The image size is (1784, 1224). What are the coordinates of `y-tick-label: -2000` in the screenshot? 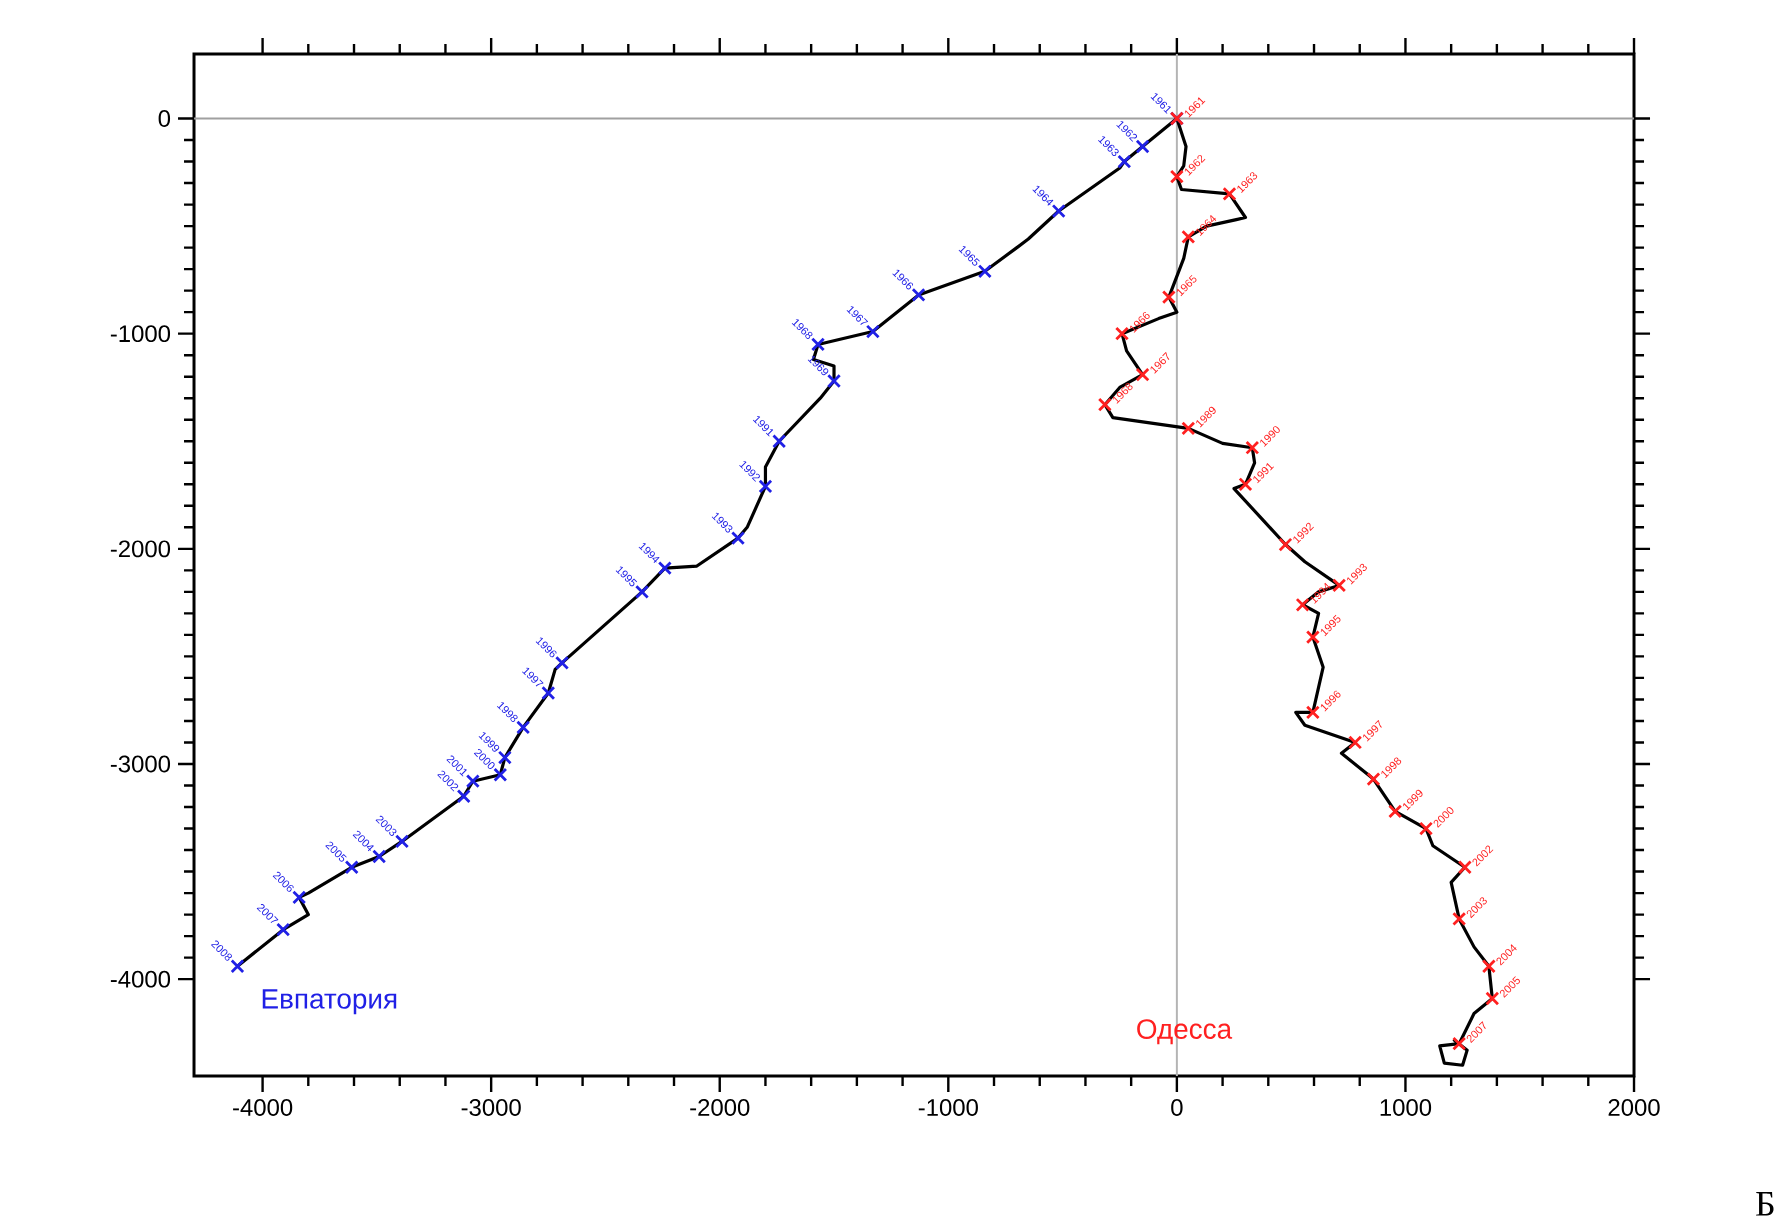 It's located at (140, 549).